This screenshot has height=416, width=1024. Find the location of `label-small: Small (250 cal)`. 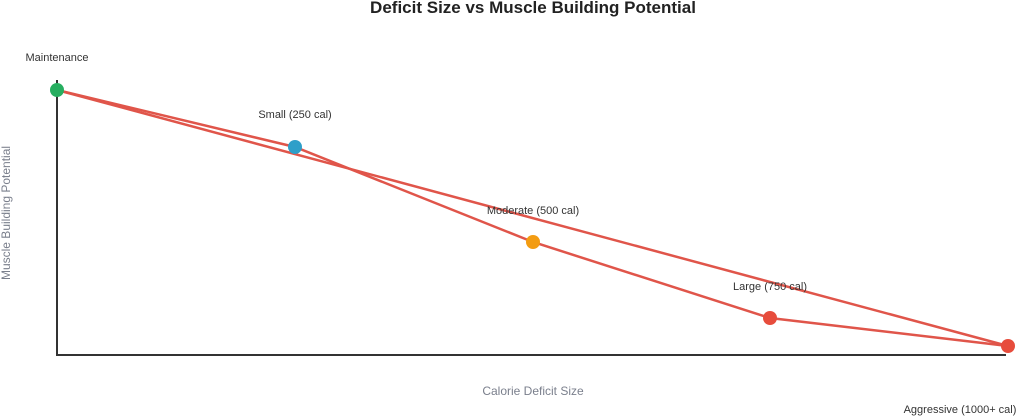

label-small: Small (250 cal) is located at coordinates (294, 115).